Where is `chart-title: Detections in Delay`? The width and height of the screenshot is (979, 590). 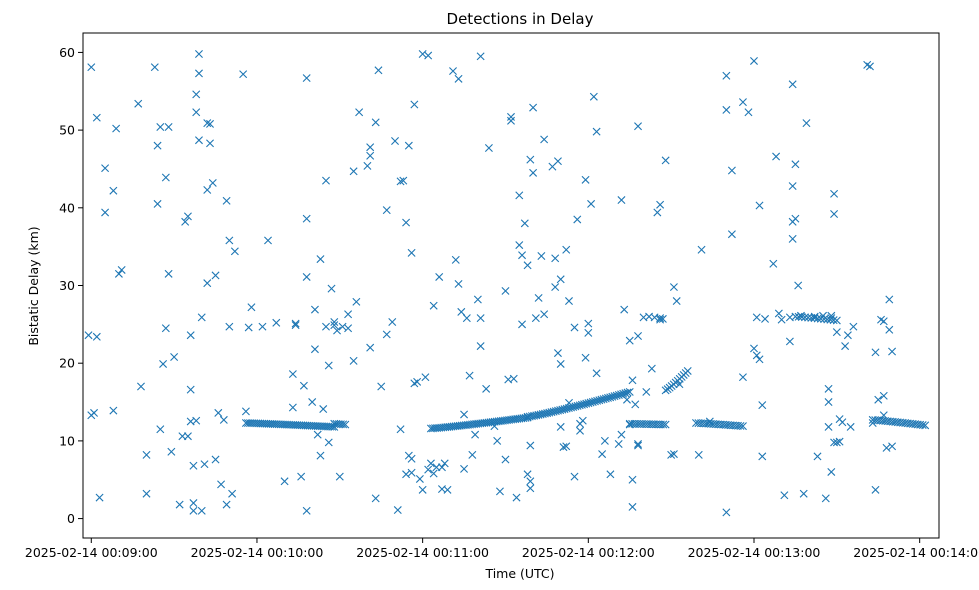
chart-title: Detections in Delay is located at coordinates (520, 19).